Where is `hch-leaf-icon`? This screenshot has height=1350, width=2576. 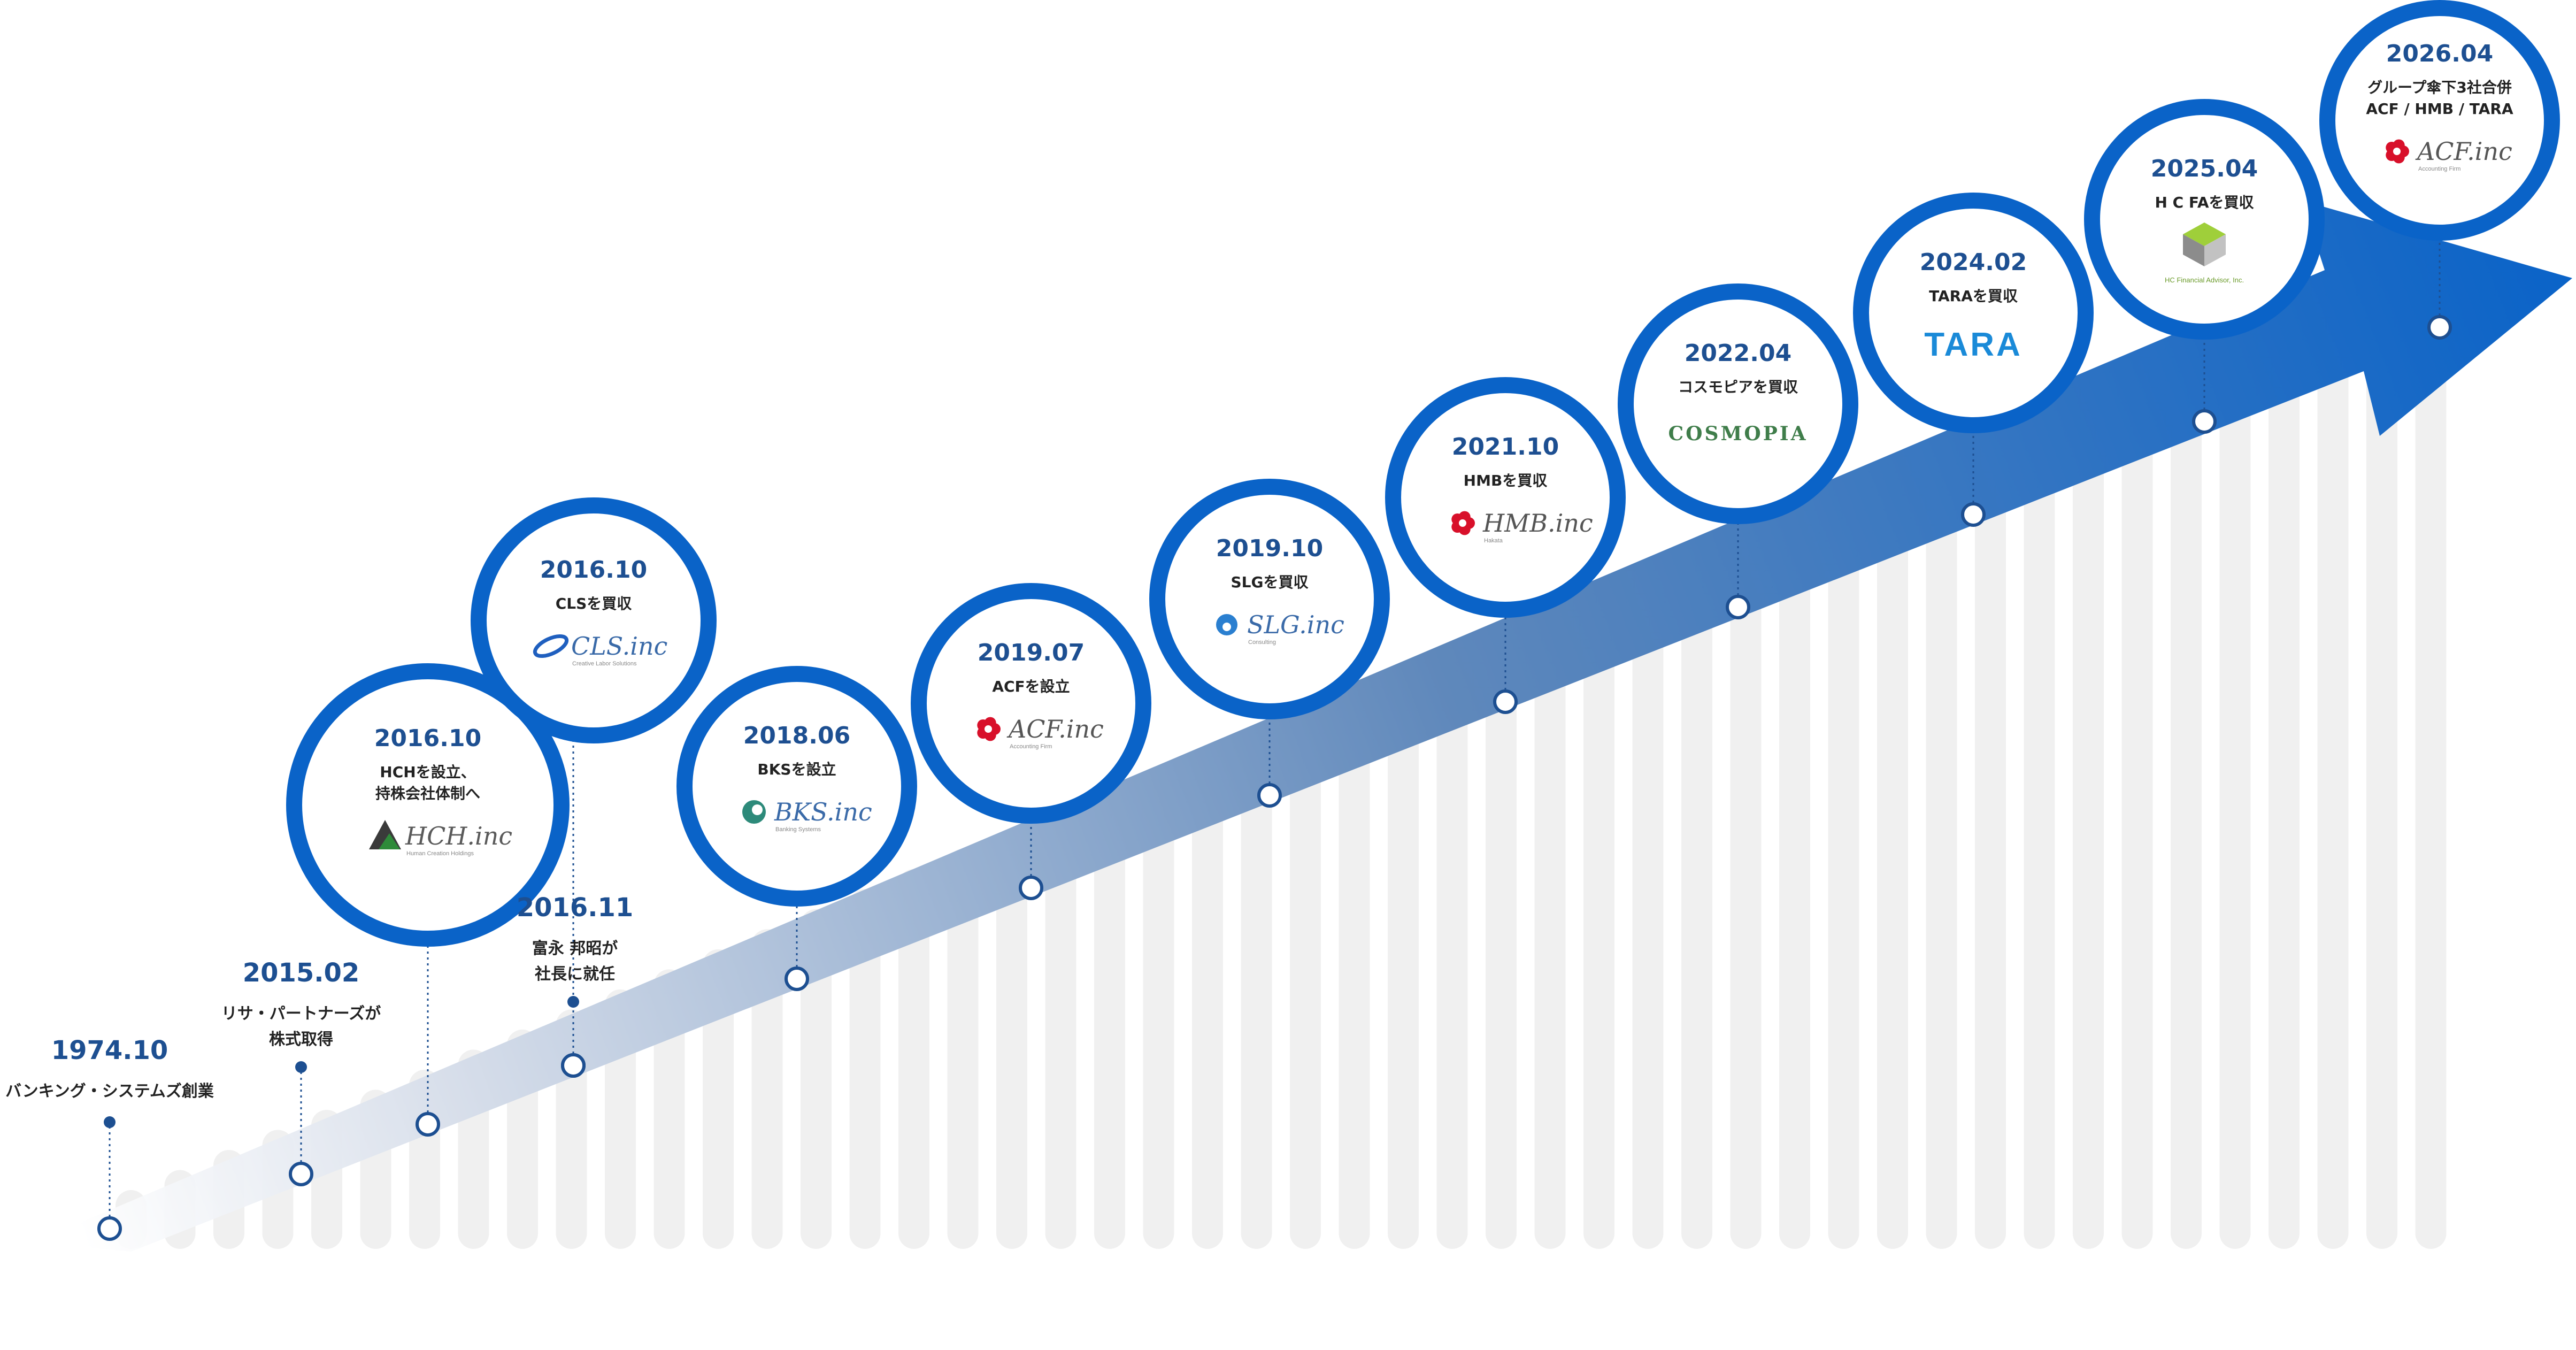
hch-leaf-icon is located at coordinates (385, 834).